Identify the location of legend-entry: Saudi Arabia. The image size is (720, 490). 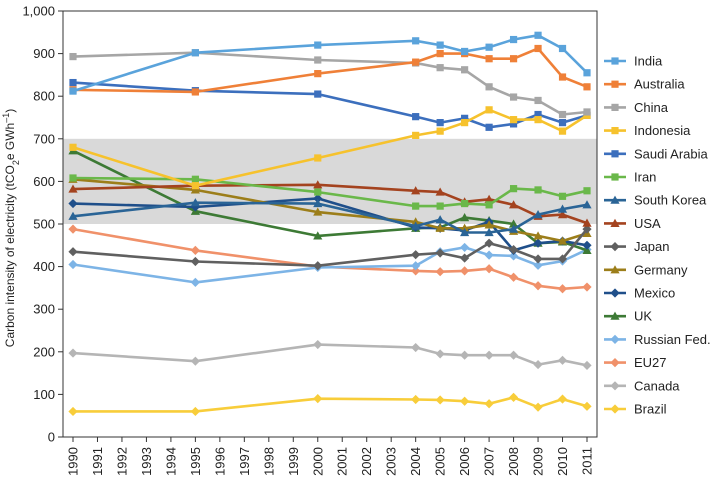
(656, 153).